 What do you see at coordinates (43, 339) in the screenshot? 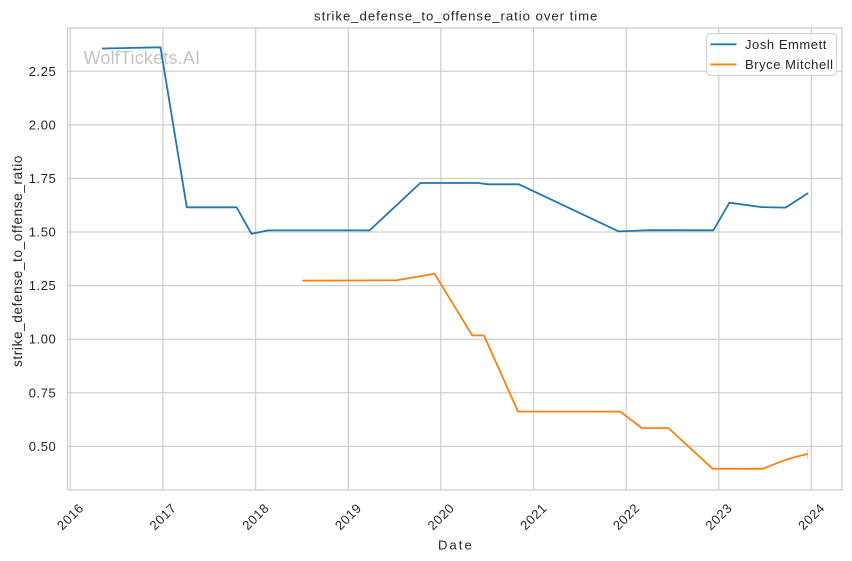
I see `svg-text: 1.00` at bounding box center [43, 339].